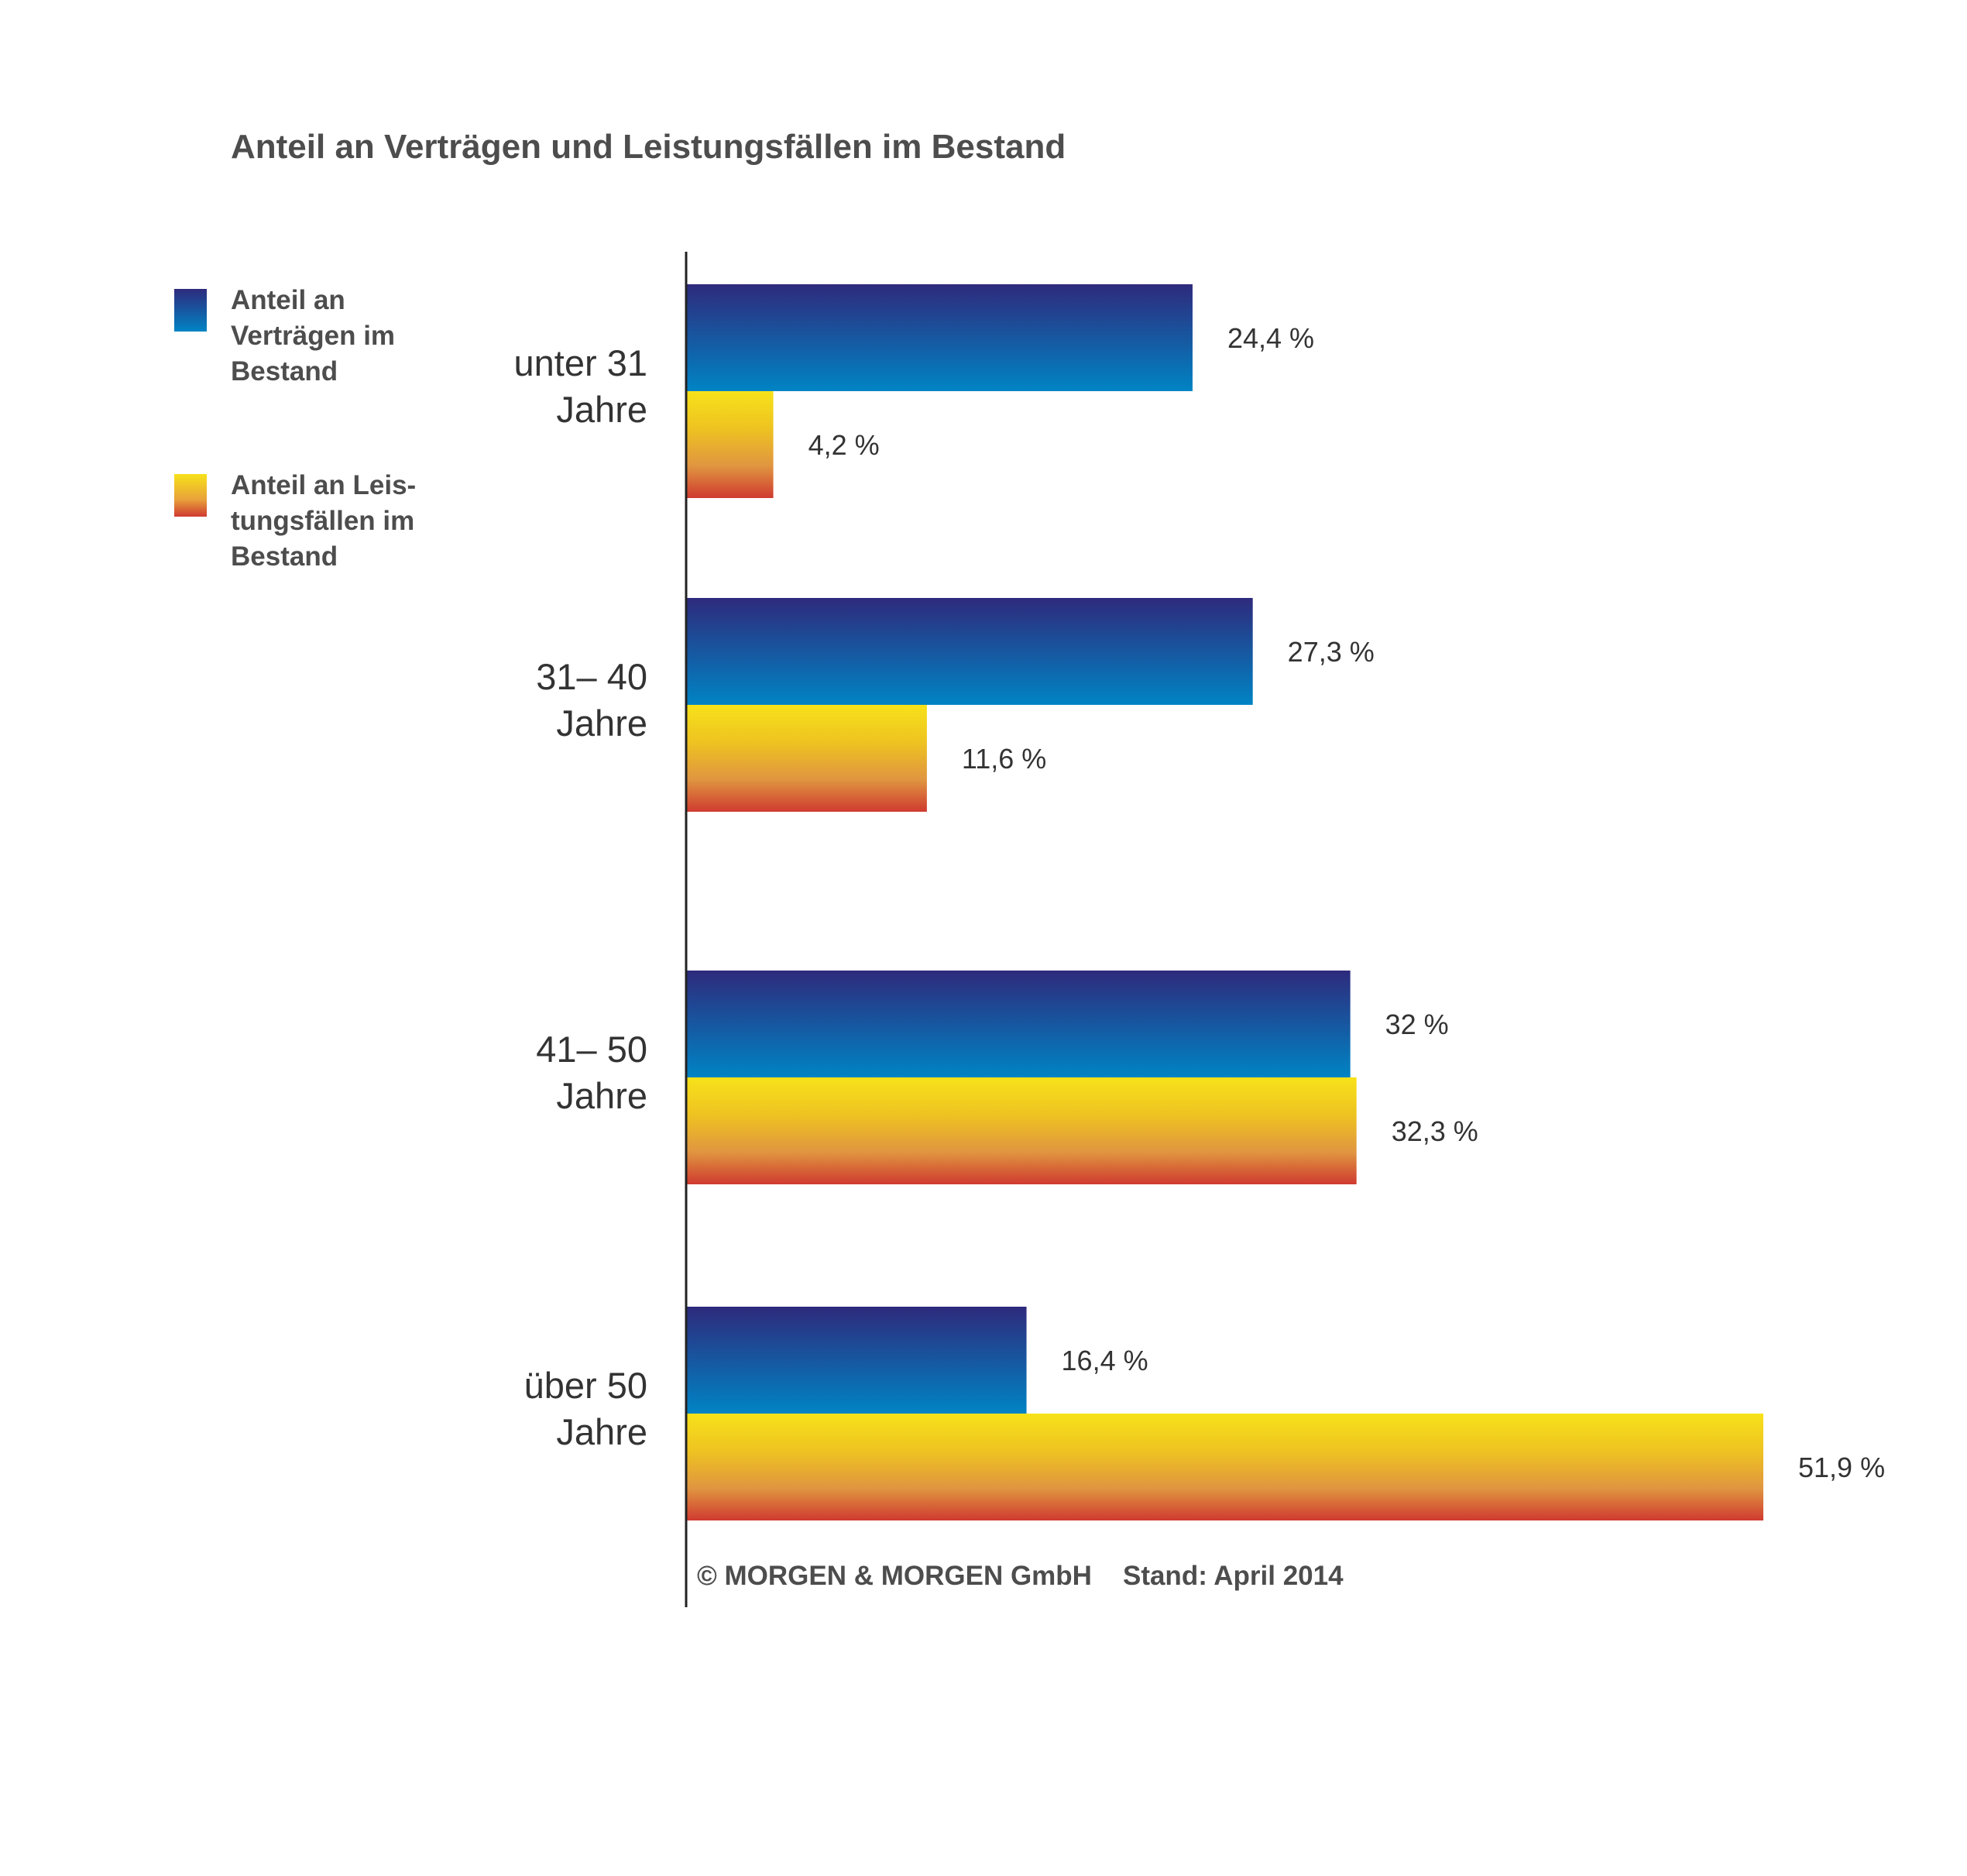 Image resolution: width=1967 pixels, height=1876 pixels. Describe the element at coordinates (580, 386) in the screenshot. I see `category-label-0: unter 31 Jahre` at that location.